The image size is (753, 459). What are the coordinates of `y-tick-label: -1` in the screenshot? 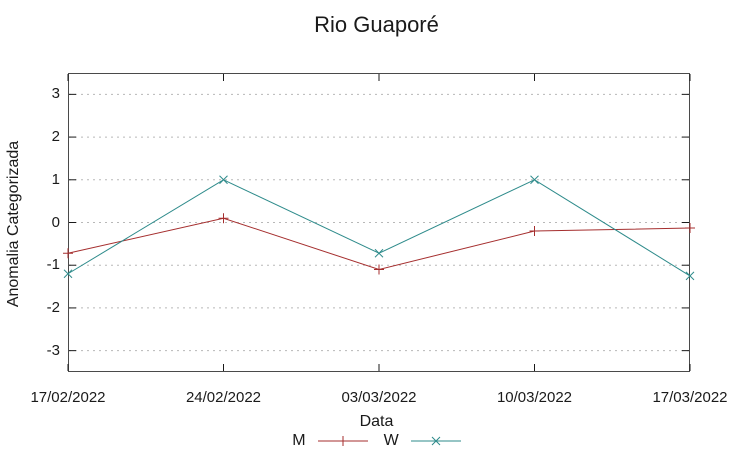 It's located at (53, 265).